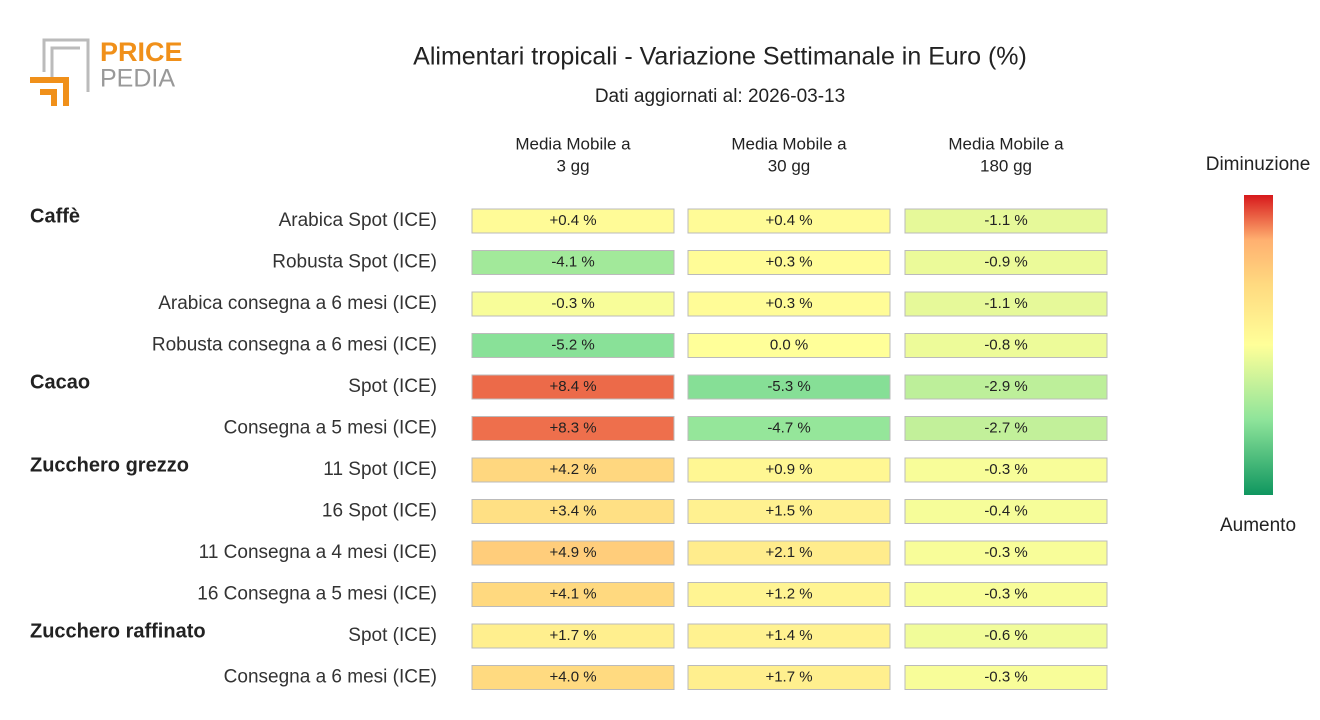 The image size is (1320, 720). Describe the element at coordinates (380, 469) in the screenshot. I see `row-label: 11 Spot (ICE)` at that location.